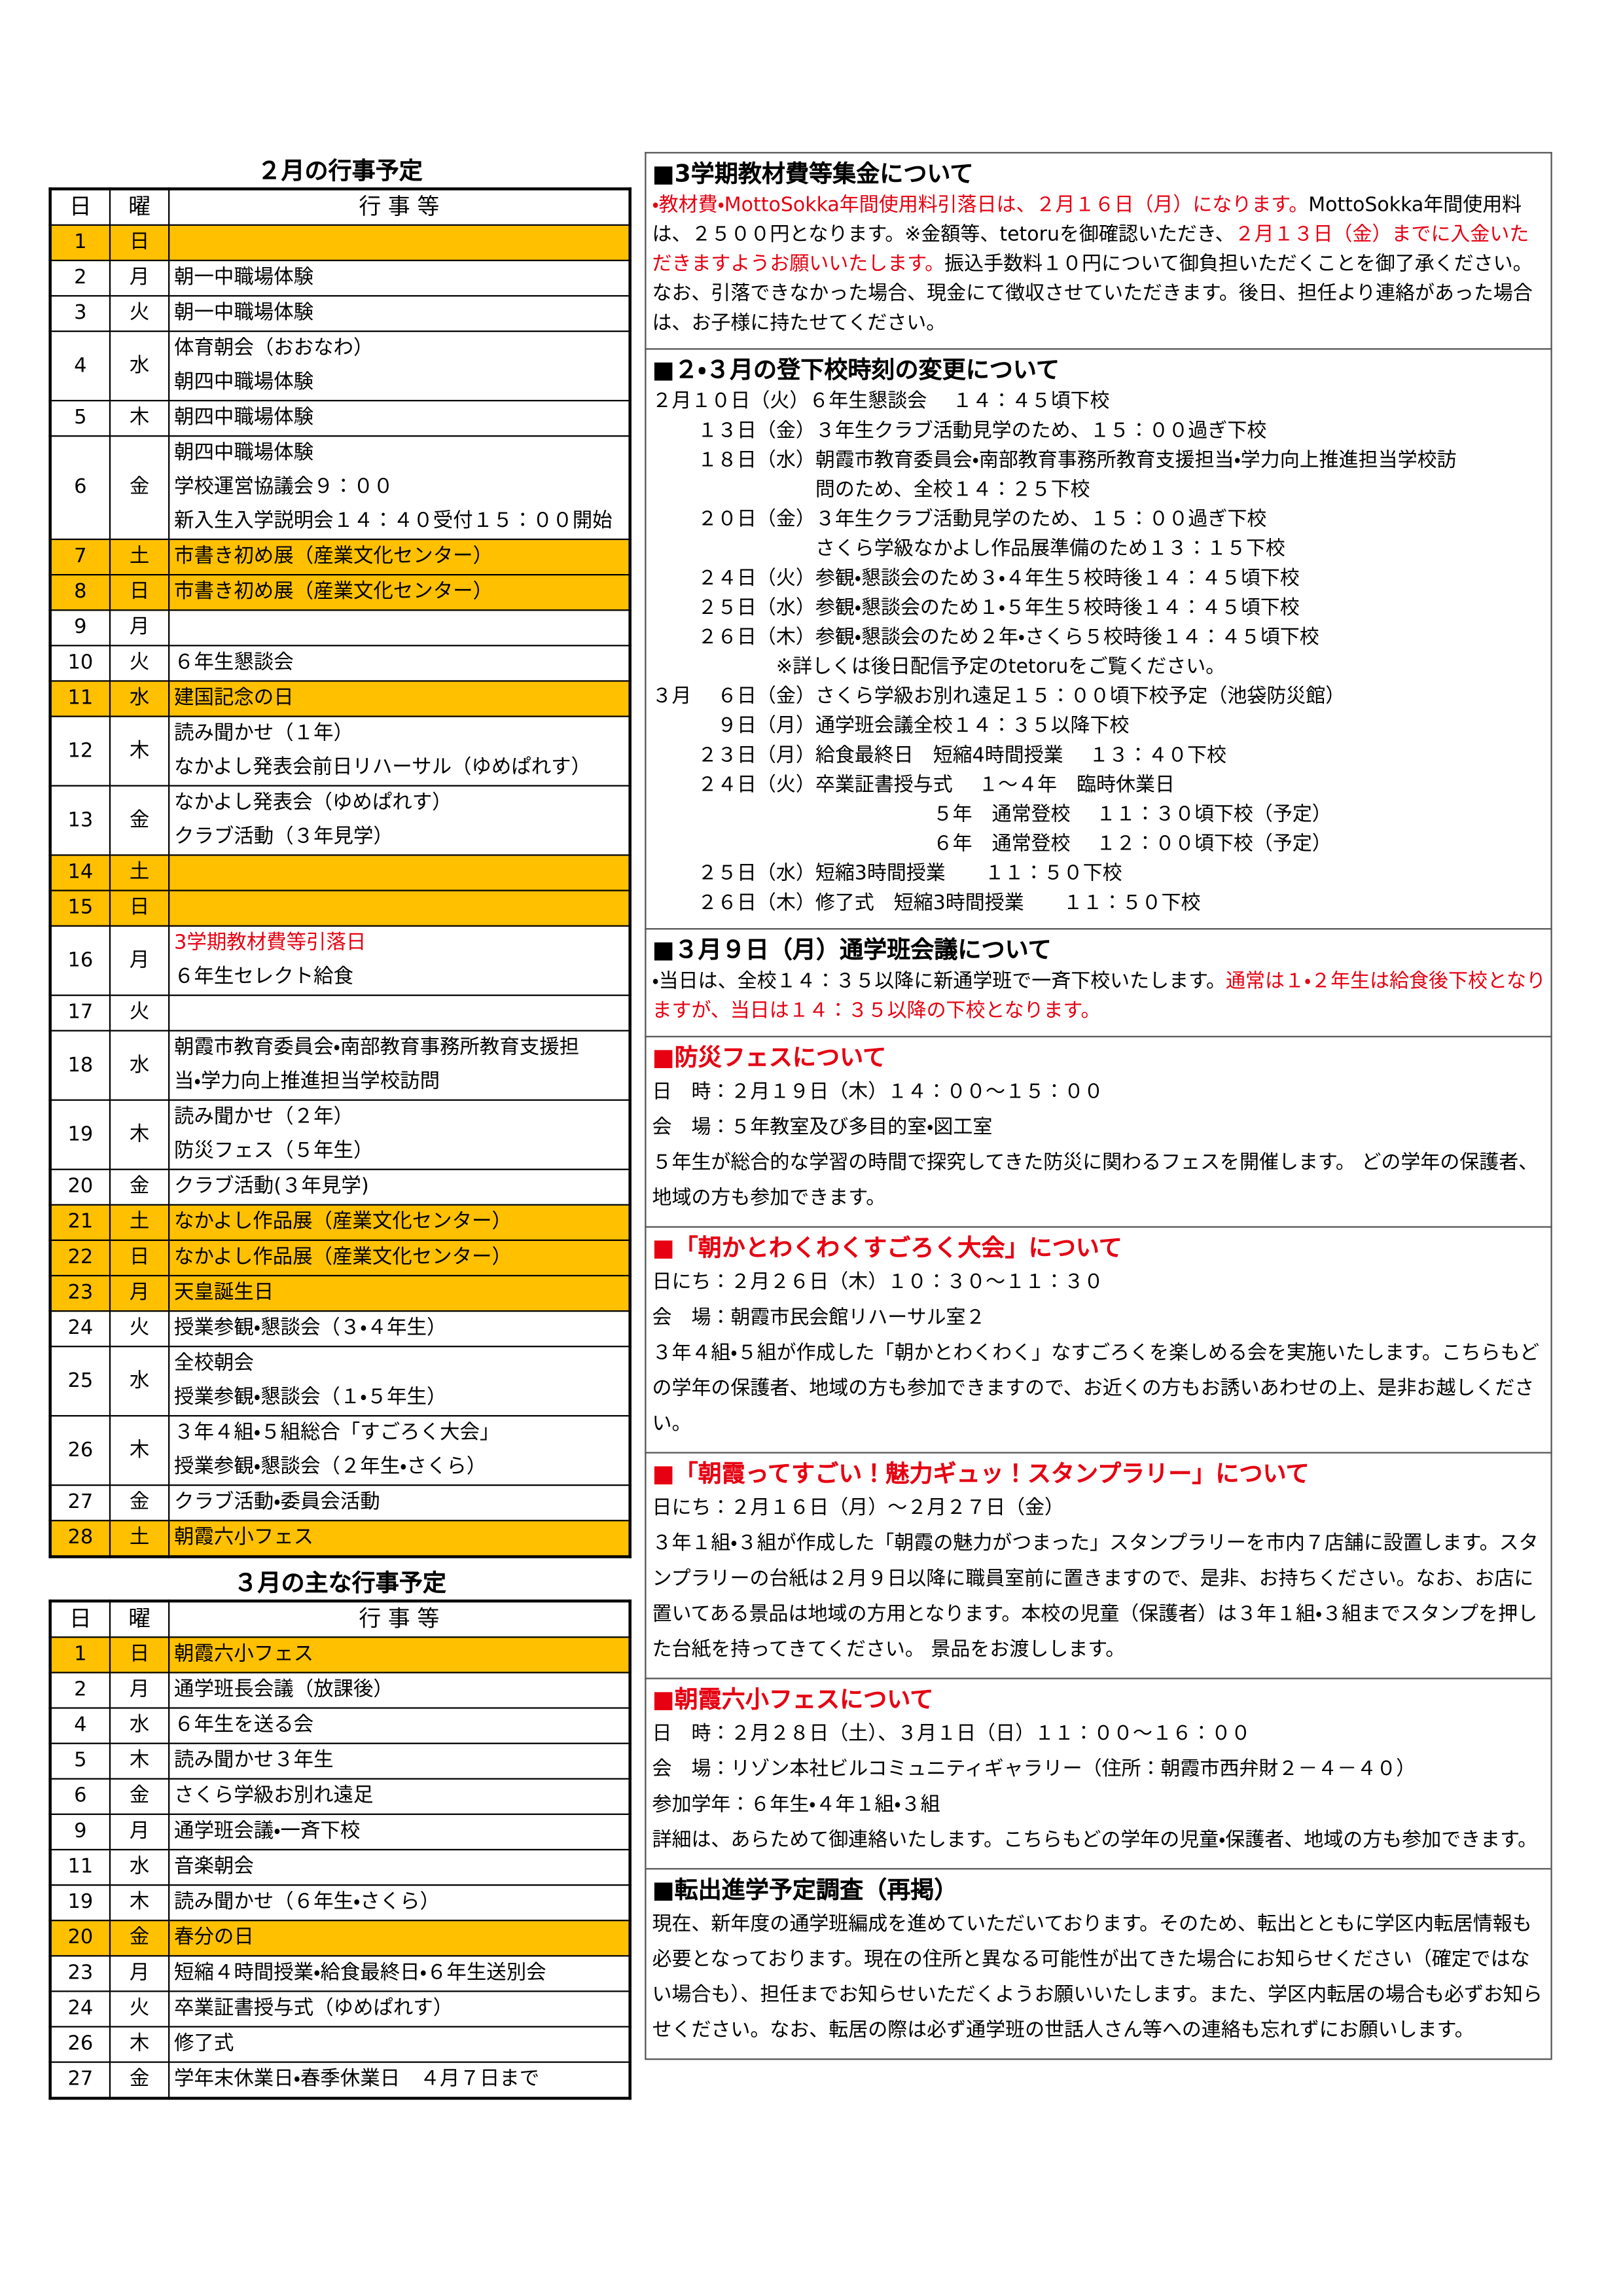 The height and width of the screenshot is (2296, 1623). What do you see at coordinates (314, 2008) in the screenshot?
I see `text: 卒業証書授与式（ゆめぱれす）` at bounding box center [314, 2008].